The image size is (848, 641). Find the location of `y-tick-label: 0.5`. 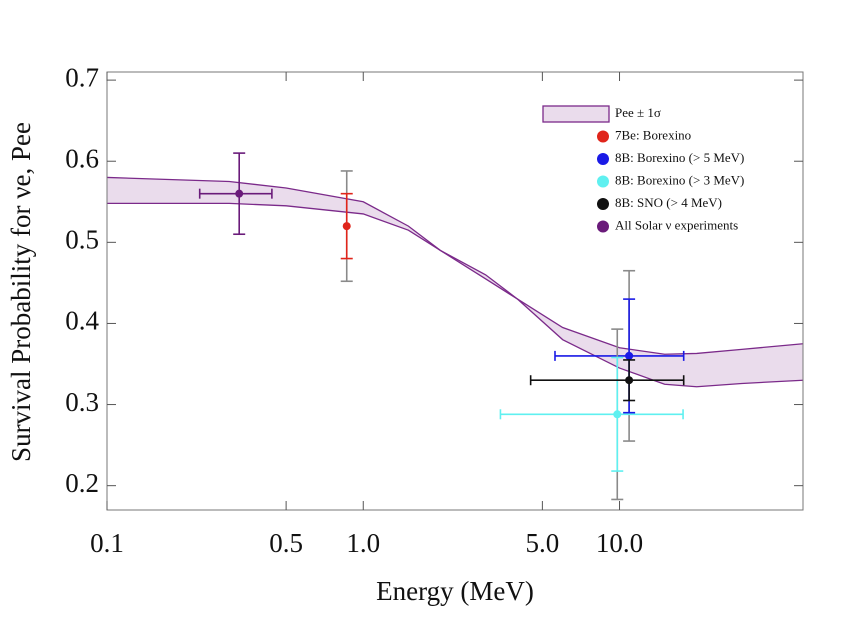

y-tick-label: 0.5 is located at coordinates (82, 240).